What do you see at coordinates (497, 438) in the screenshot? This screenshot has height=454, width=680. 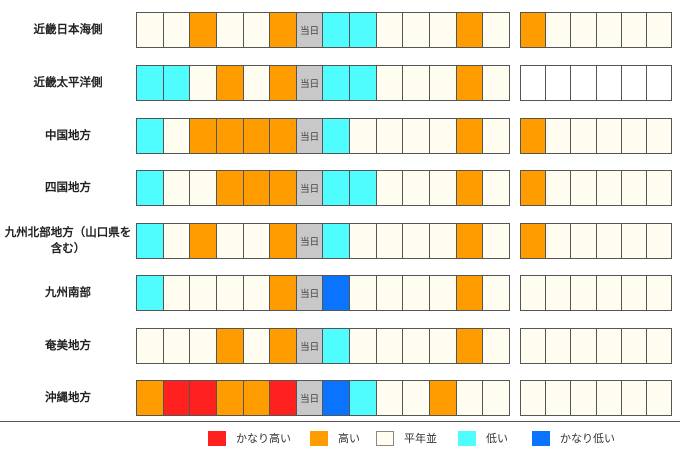 I see `legend-label: 低い` at bounding box center [497, 438].